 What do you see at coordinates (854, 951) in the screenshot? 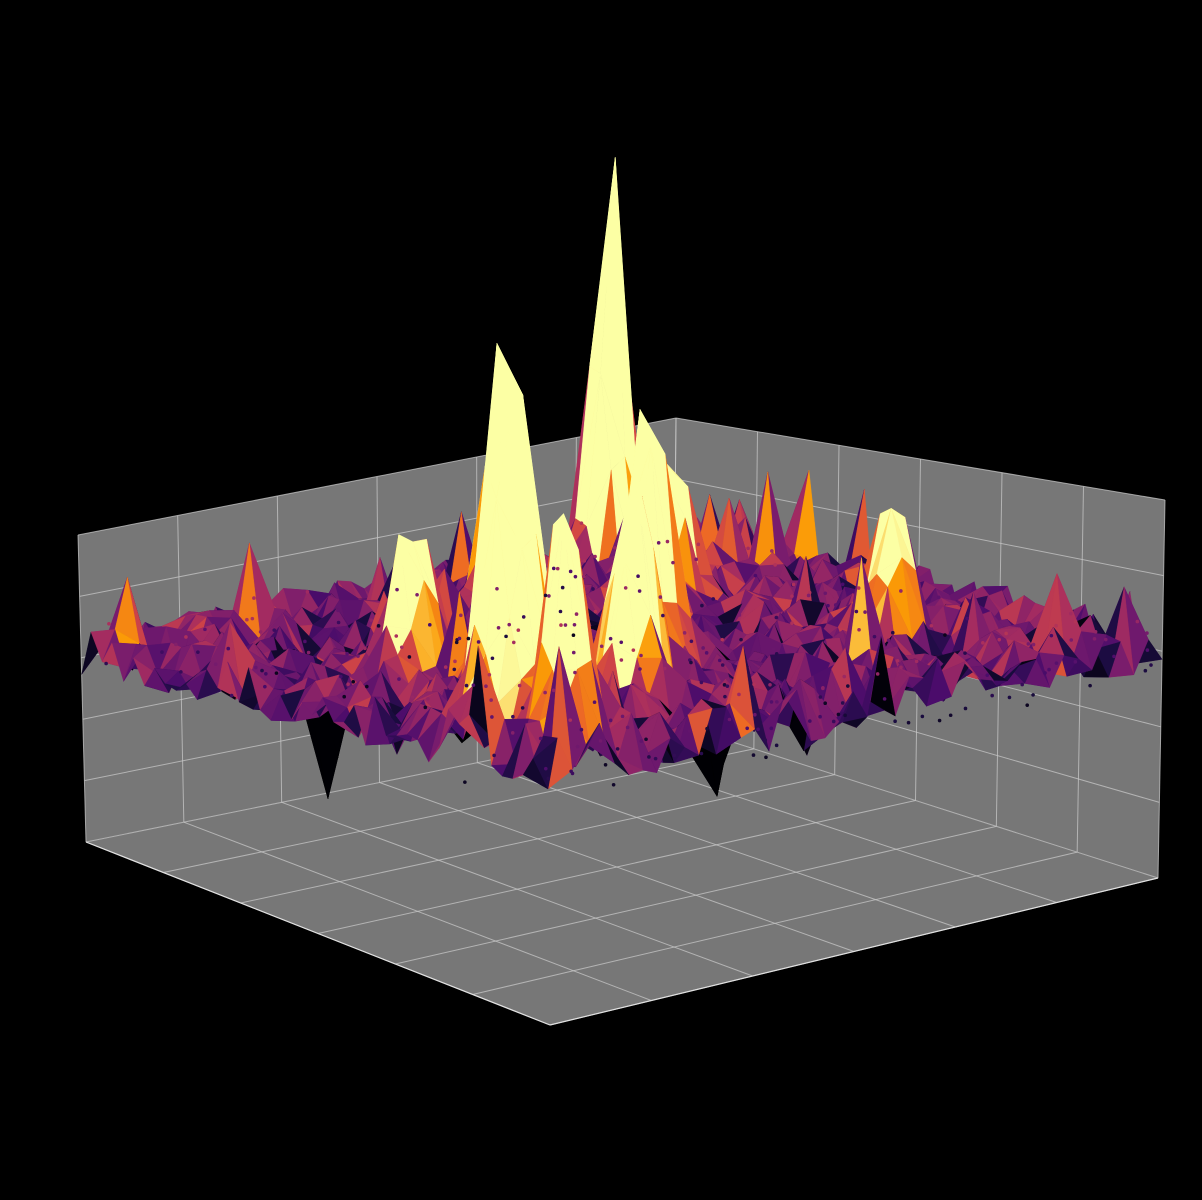
I see `axis-edge` at bounding box center [854, 951].